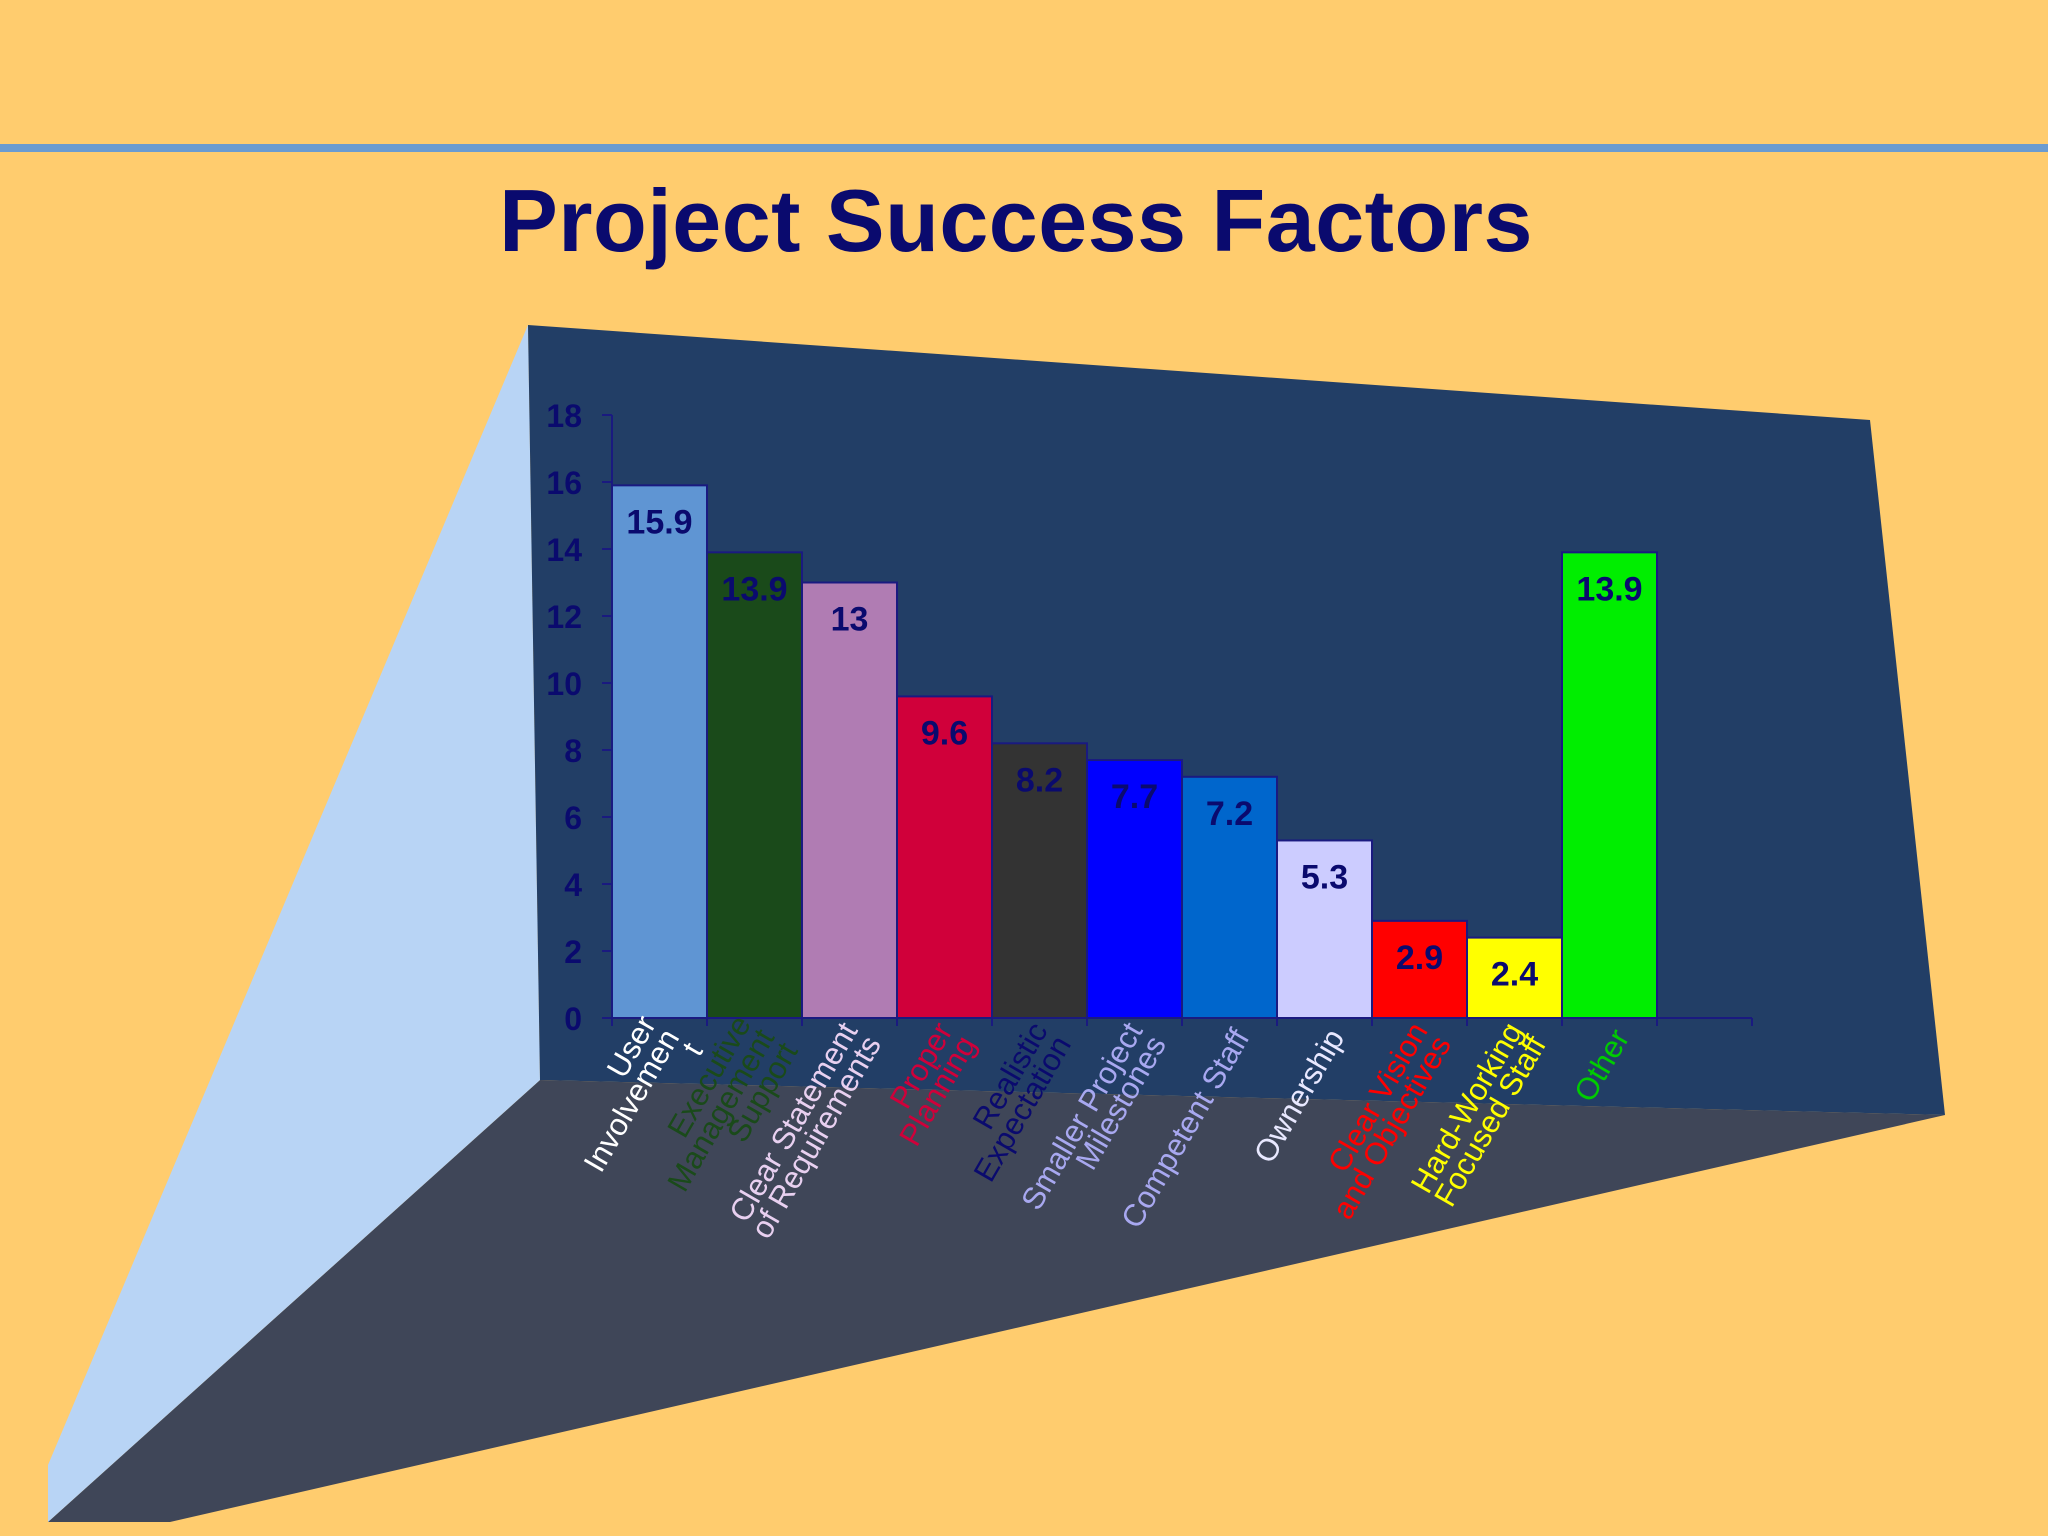 The height and width of the screenshot is (1536, 2048). Describe the element at coordinates (573, 818) in the screenshot. I see `y-tick-label: 6` at that location.